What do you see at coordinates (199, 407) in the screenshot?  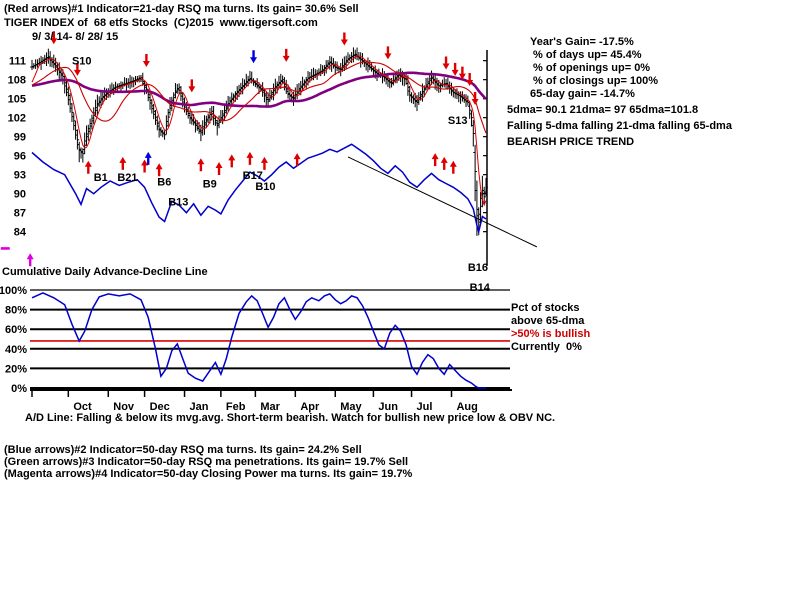 I see `svg-text: Jan` at bounding box center [199, 407].